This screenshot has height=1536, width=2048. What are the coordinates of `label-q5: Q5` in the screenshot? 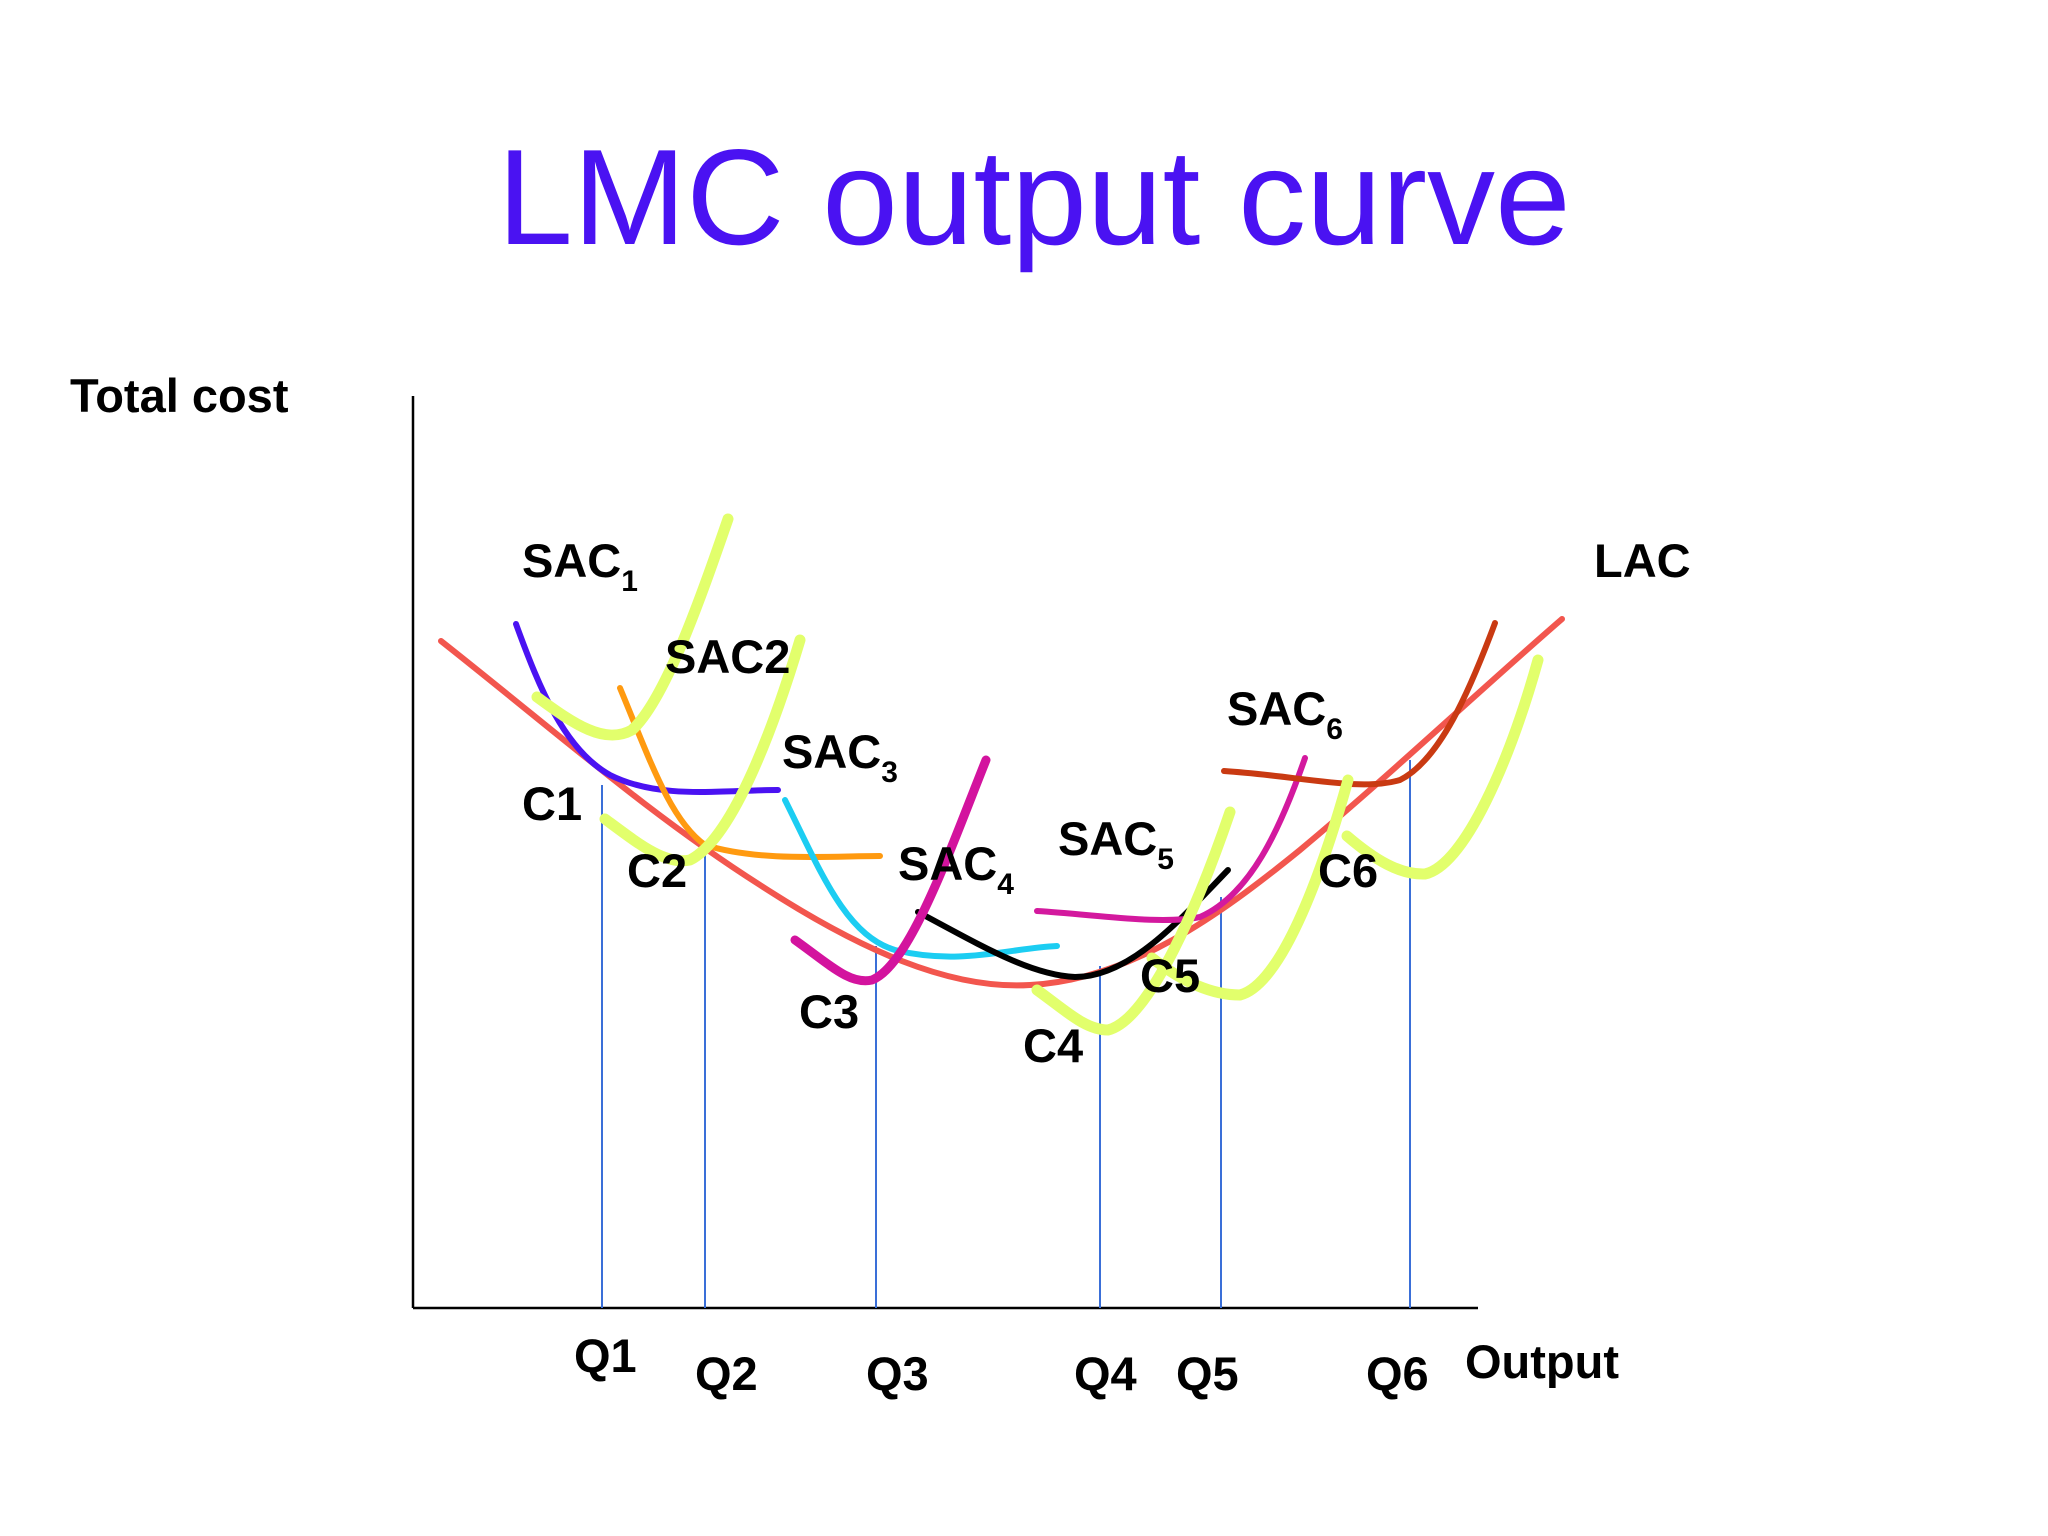 It's located at (1207, 1373).